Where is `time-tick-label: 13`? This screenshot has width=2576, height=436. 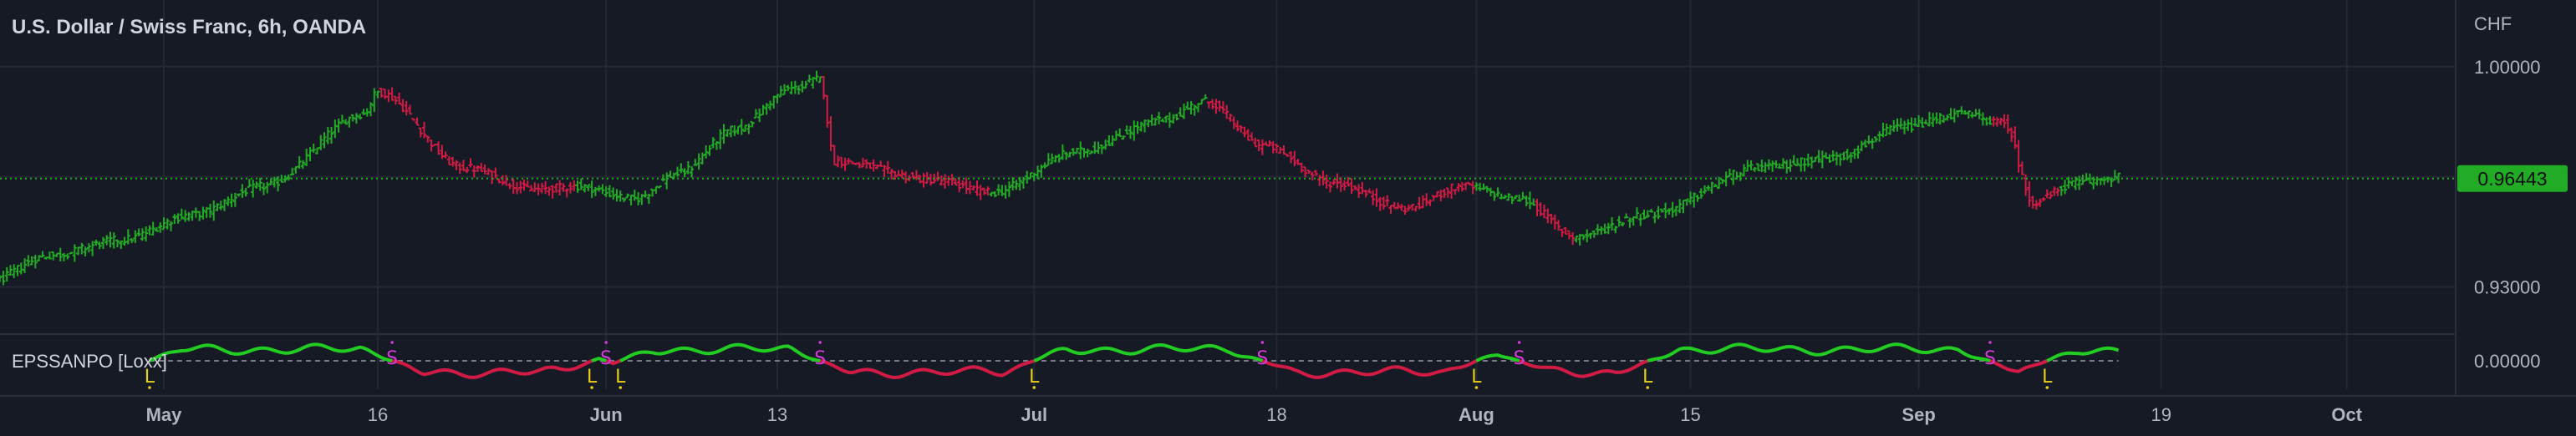 time-tick-label: 13 is located at coordinates (777, 415).